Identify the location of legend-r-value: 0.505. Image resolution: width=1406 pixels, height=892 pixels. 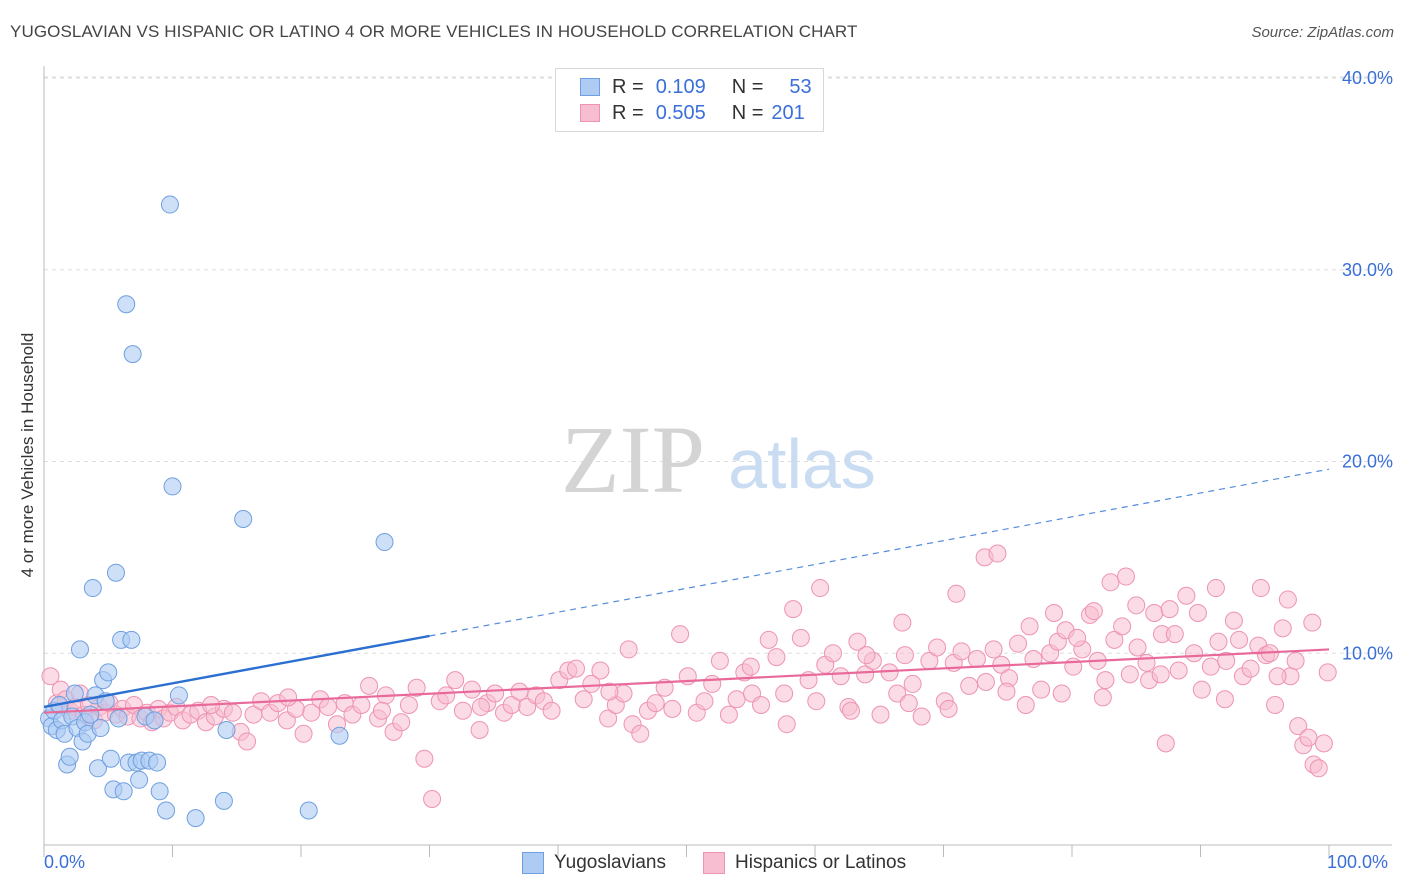
(680, 112).